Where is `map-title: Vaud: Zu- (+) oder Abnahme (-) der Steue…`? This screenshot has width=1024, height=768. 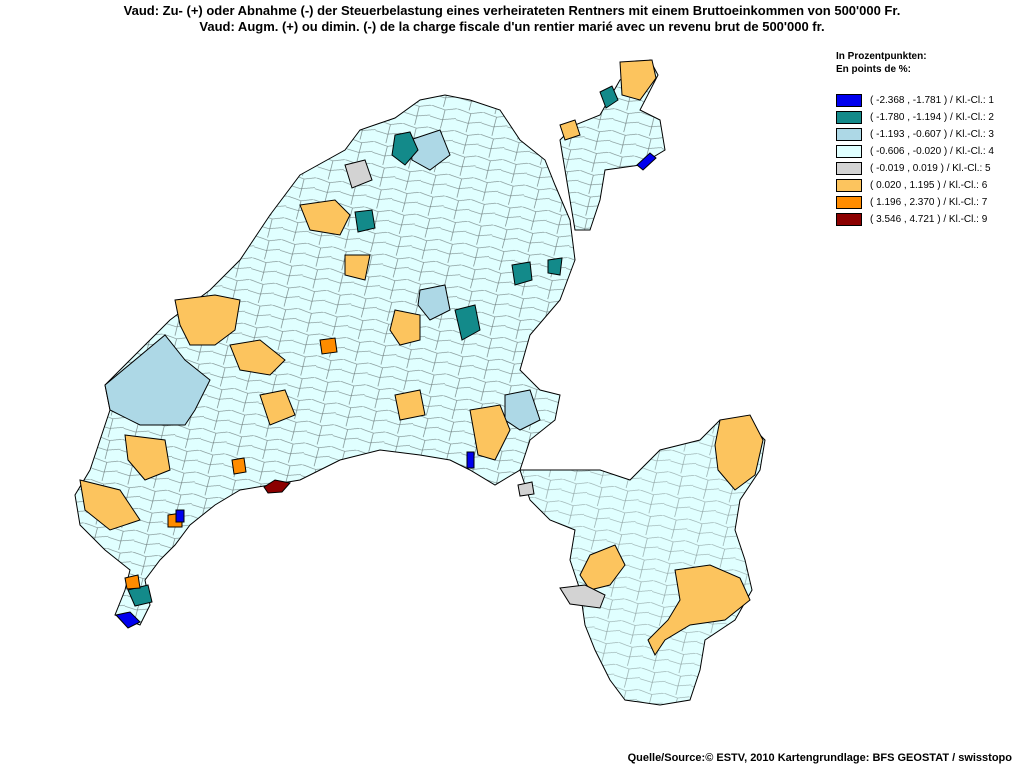 map-title: Vaud: Zu- (+) oder Abnahme (-) der Steue… is located at coordinates (512, 19).